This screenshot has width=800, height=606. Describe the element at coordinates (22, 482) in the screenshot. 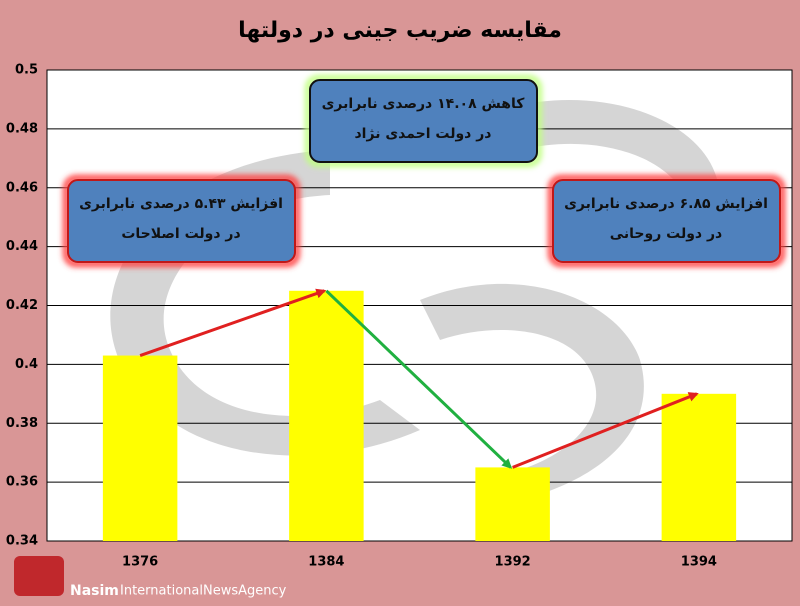

I see `y-tick-label: 0.36` at that location.